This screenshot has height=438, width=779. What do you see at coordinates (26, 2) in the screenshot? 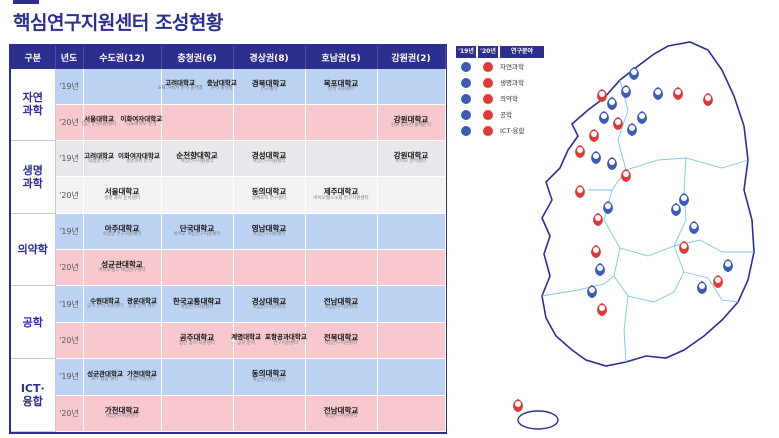
I see `title-accent-bar` at bounding box center [26, 2].